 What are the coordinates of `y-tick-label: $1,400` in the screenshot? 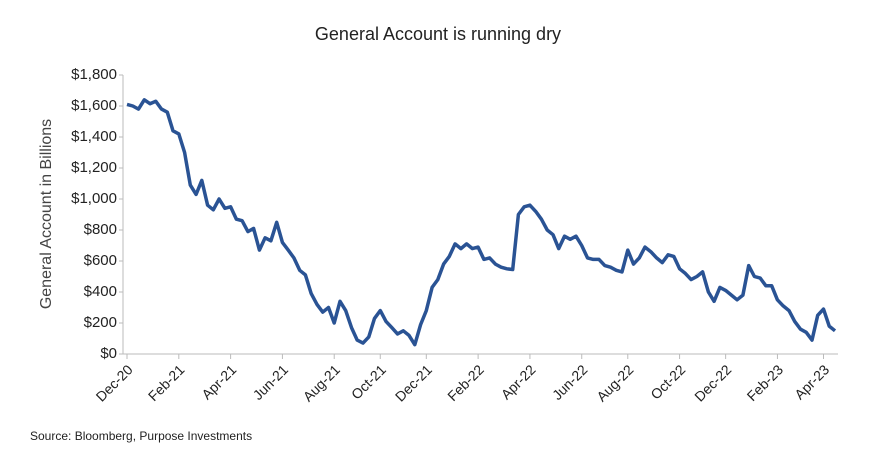 It's located at (94, 136).